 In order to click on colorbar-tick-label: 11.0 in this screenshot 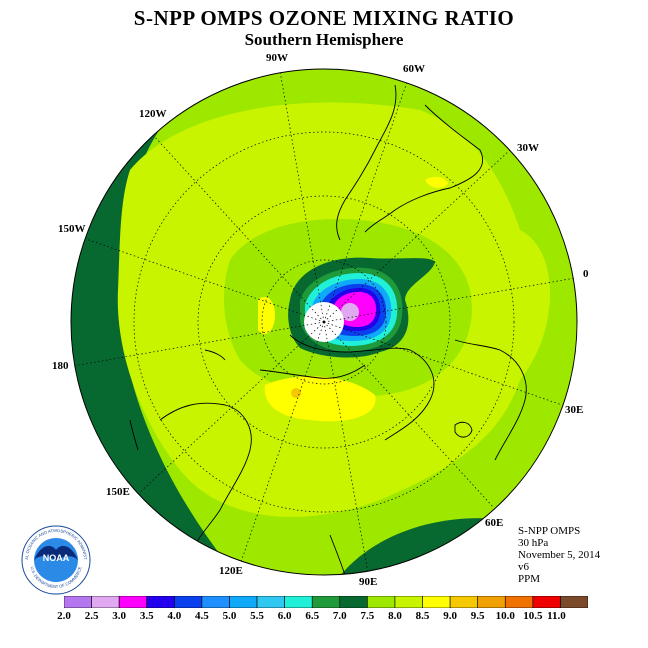, I will do `click(556, 616)`.